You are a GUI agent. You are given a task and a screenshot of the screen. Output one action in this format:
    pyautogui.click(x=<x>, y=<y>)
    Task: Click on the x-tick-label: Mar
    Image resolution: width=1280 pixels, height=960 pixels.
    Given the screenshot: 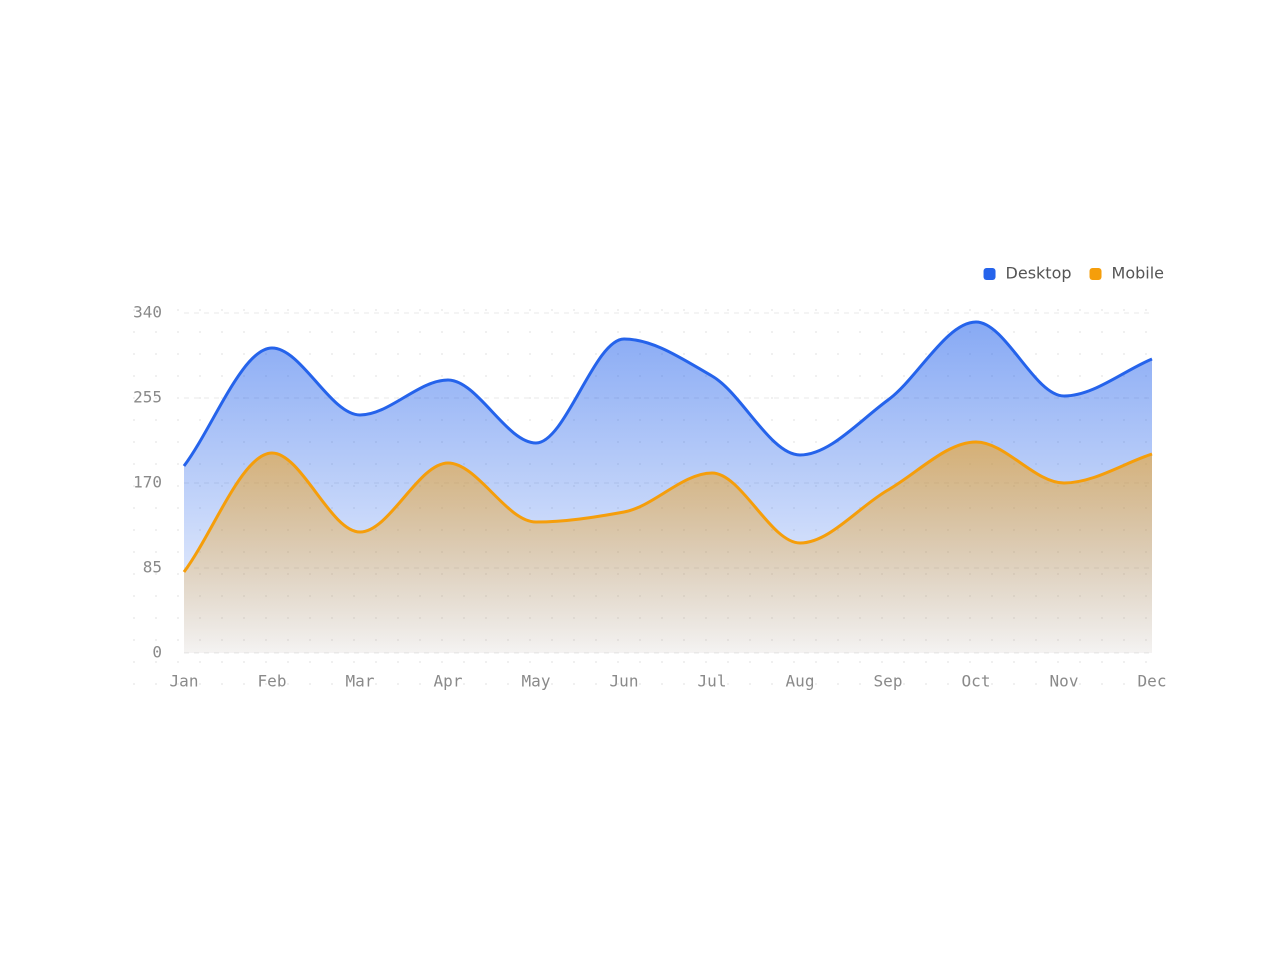 What is the action you would take?
    pyautogui.click(x=360, y=681)
    